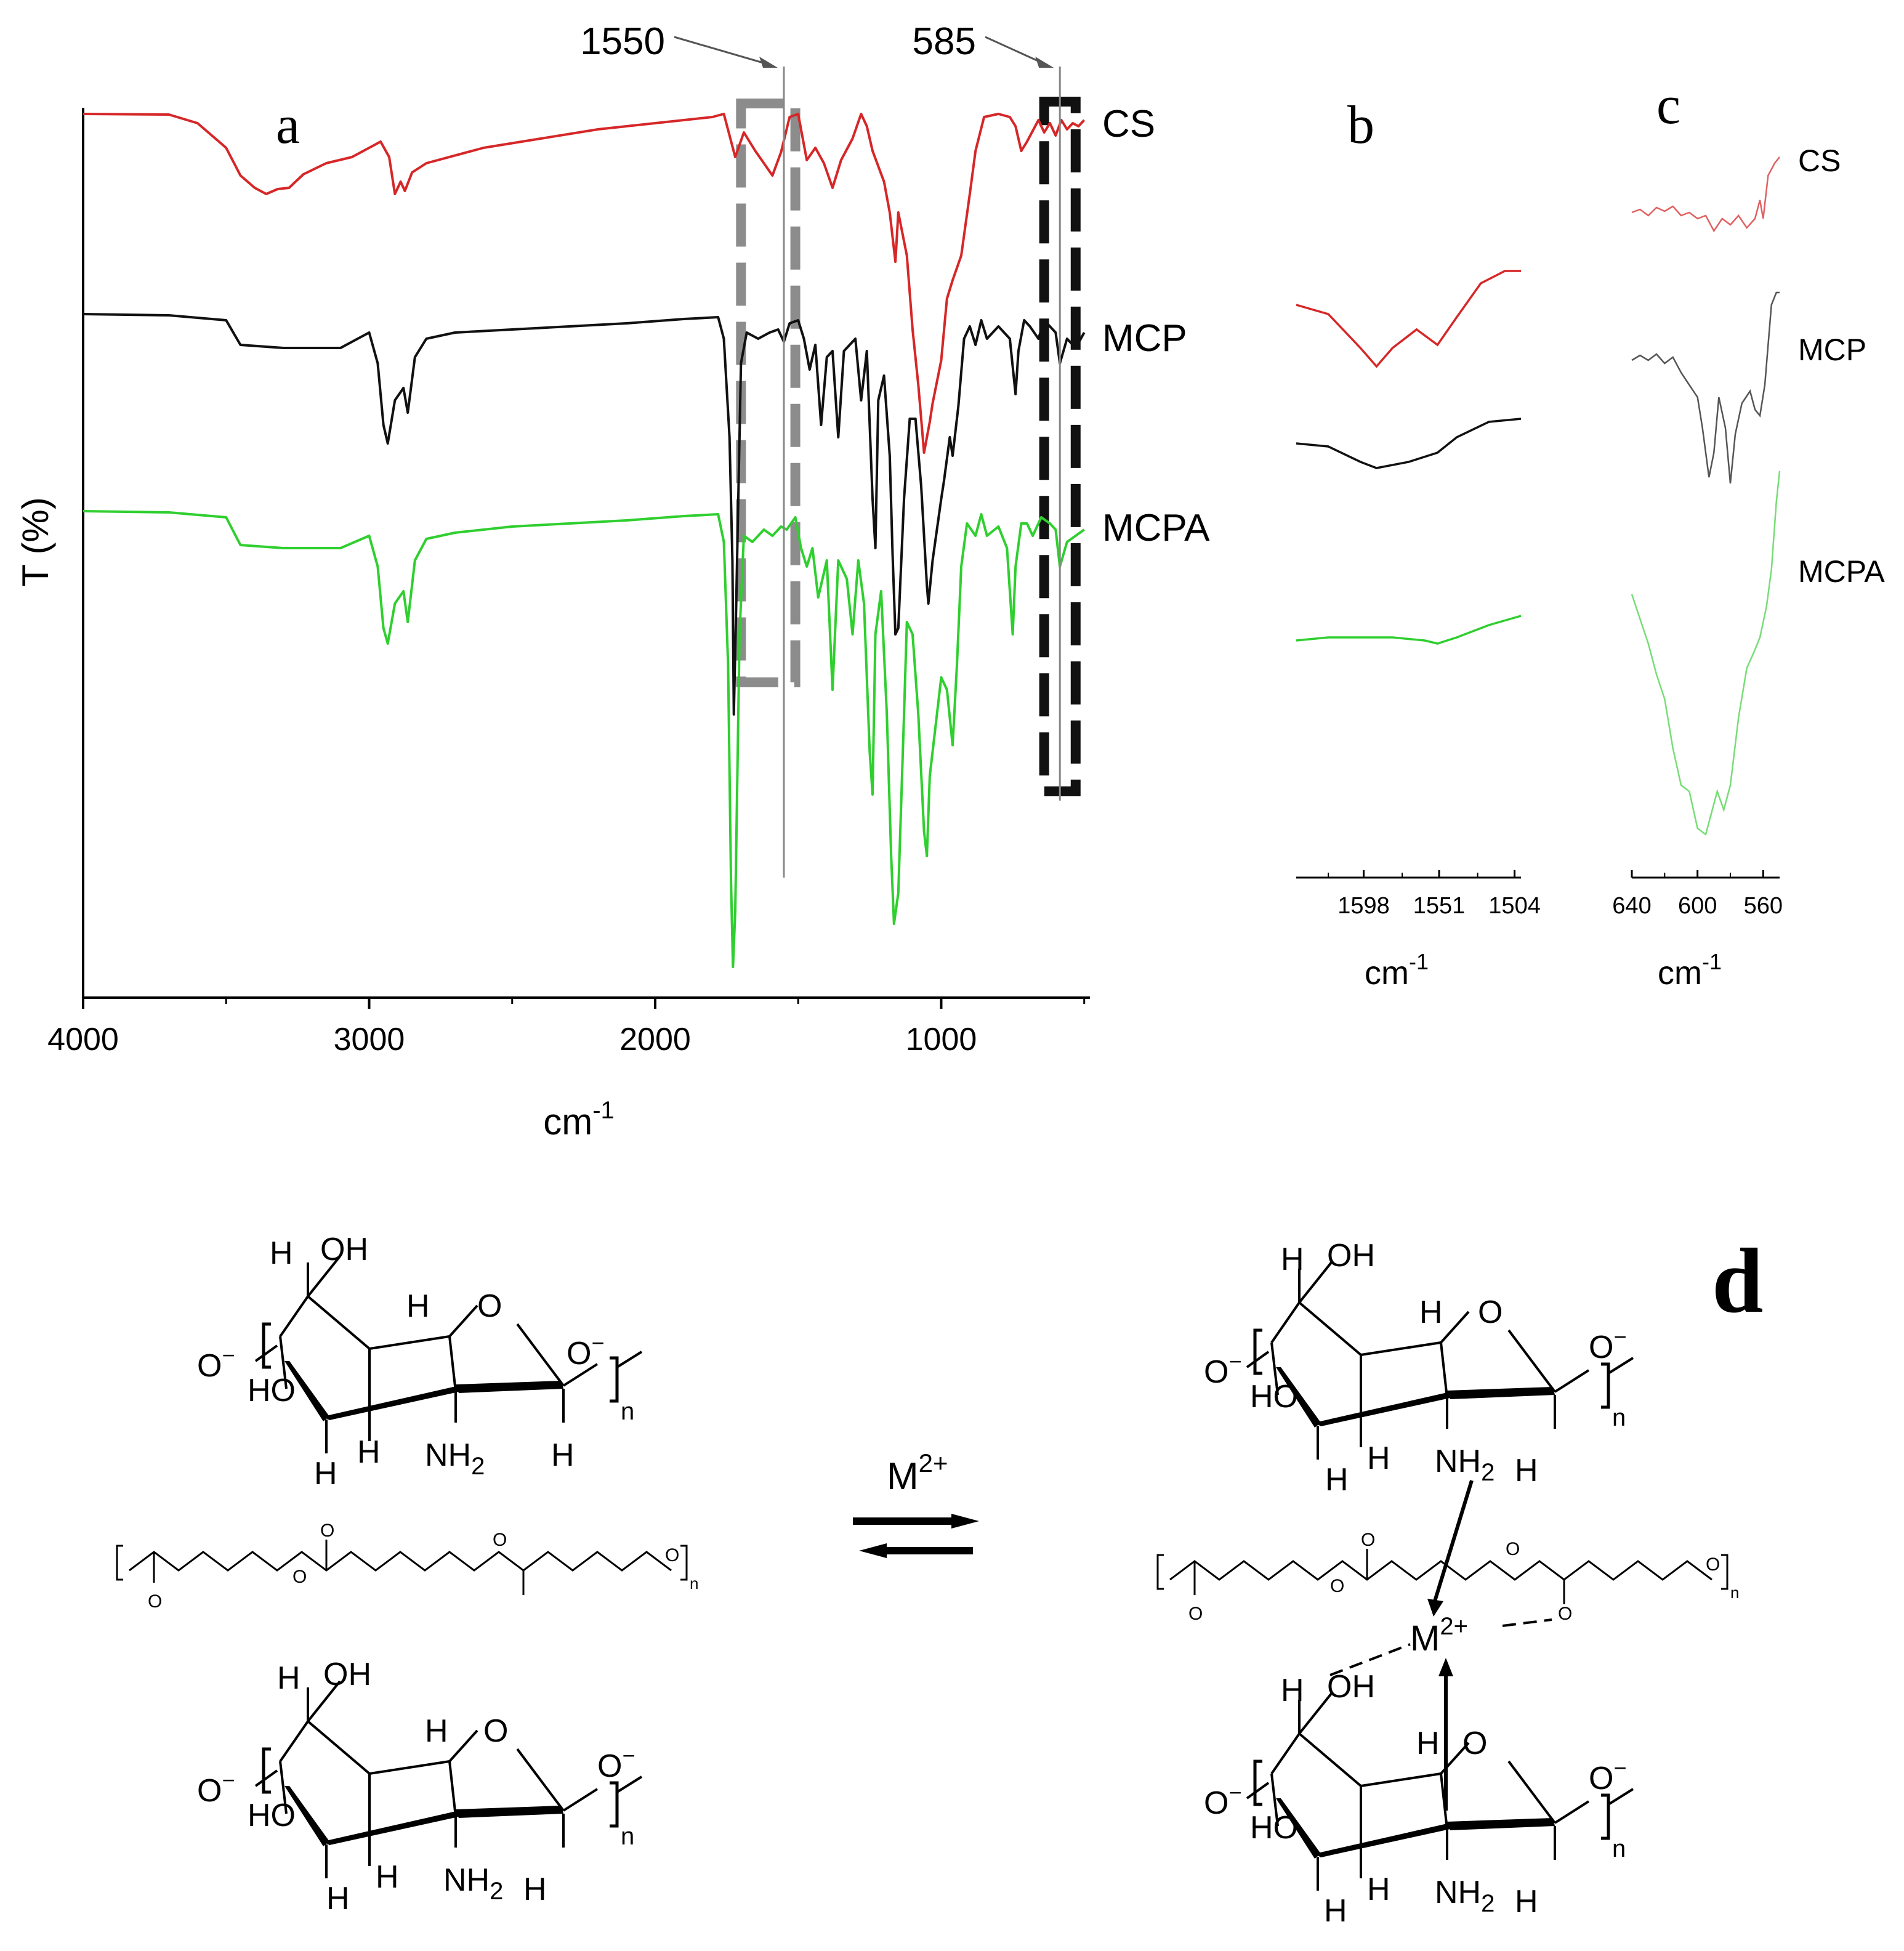 Image resolution: width=1904 pixels, height=1951 pixels. What do you see at coordinates (1763, 906) in the screenshot?
I see `x-tick-label: 560` at bounding box center [1763, 906].